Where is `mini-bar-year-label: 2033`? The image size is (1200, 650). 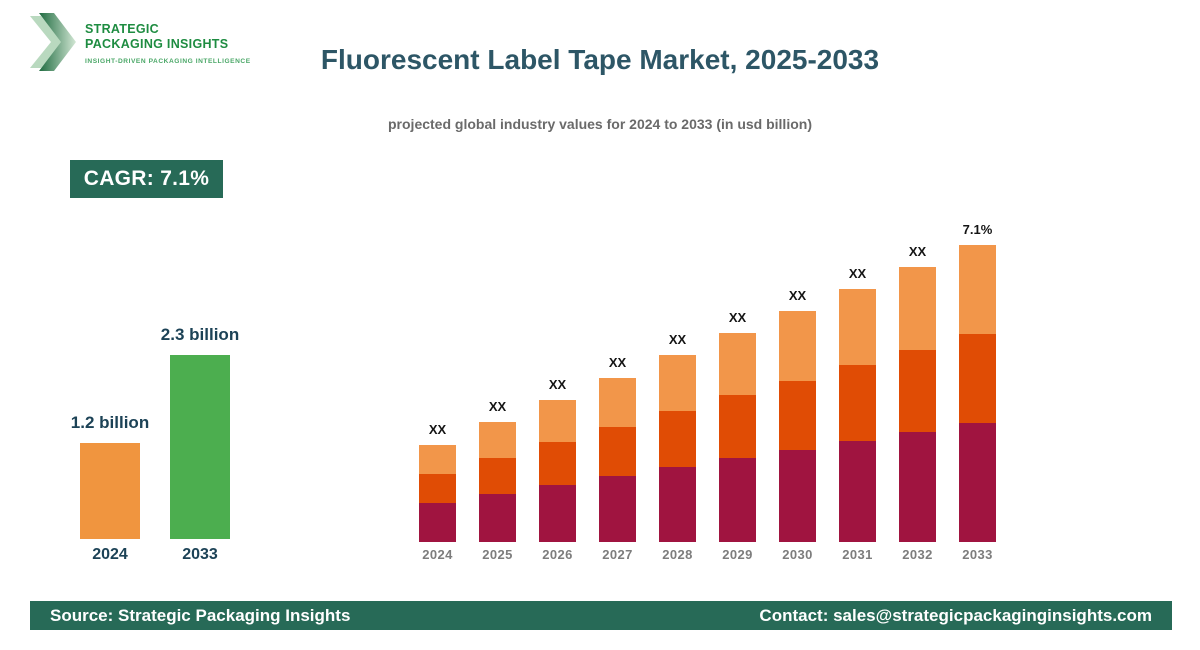
mini-bar-year-label: 2033 is located at coordinates (200, 554).